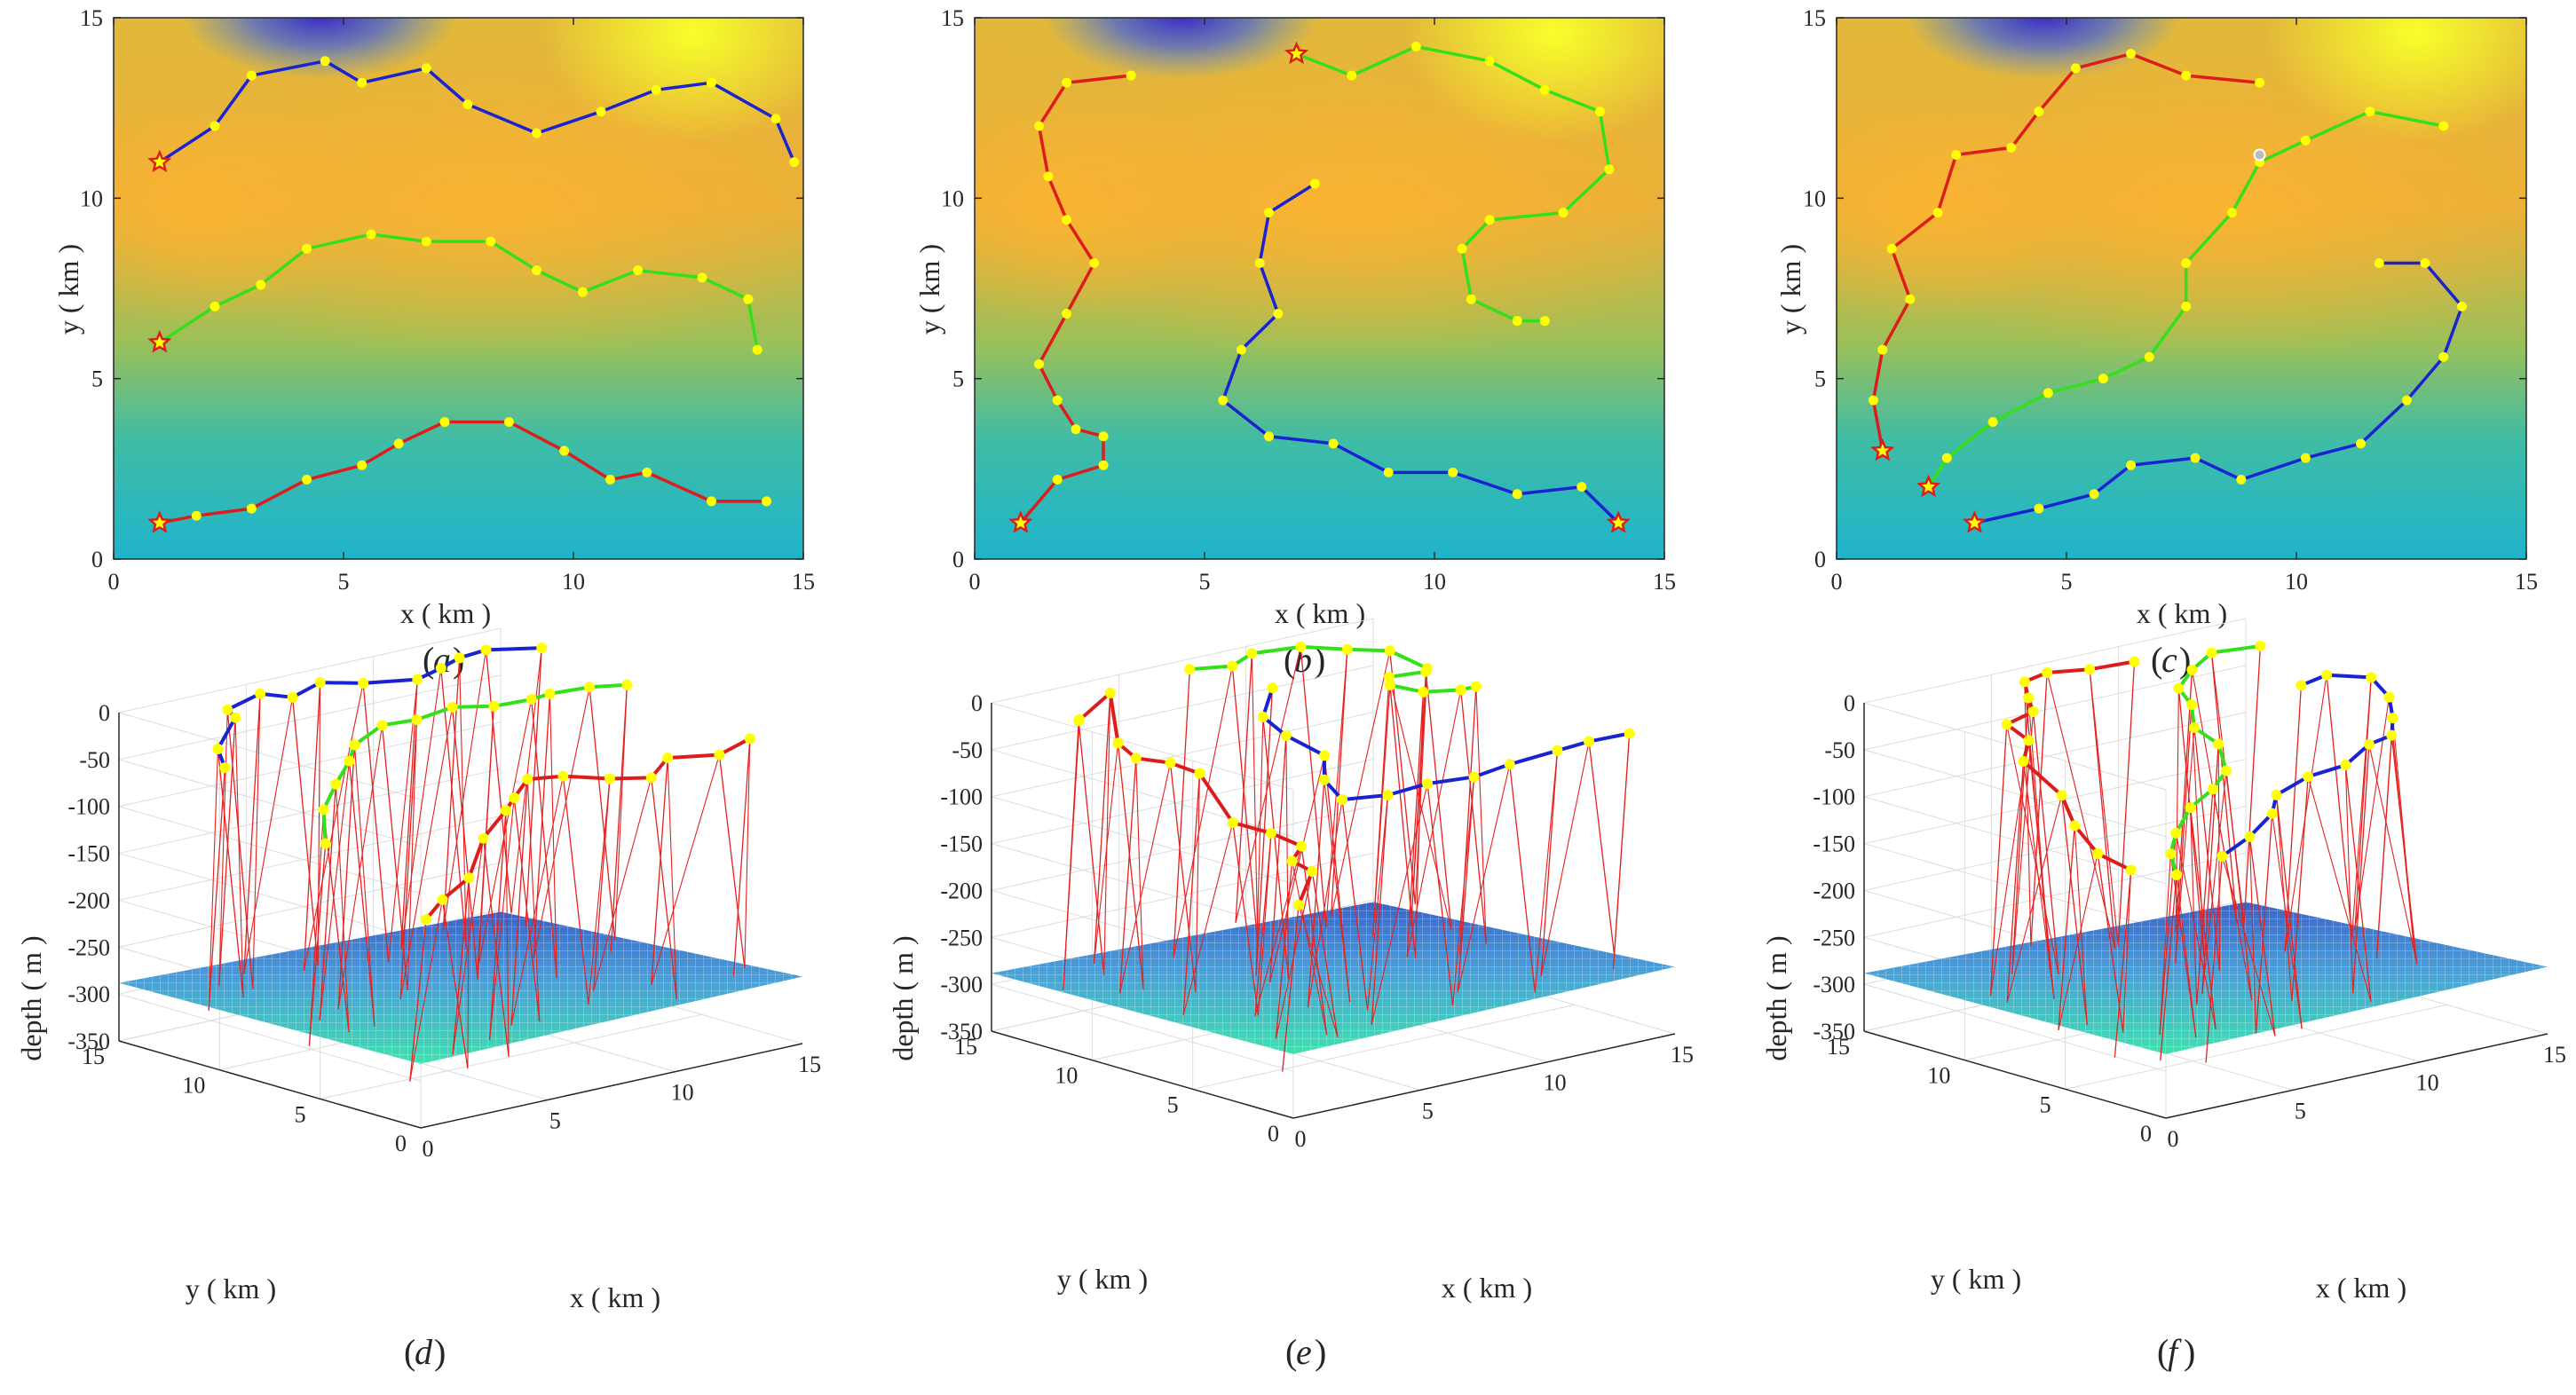  I want to click on panel-d-ticks: 0 -50 -100 -150 -200 -250 -300 -350 0 5 10 15 0 5 10 15, so click(444, 931).